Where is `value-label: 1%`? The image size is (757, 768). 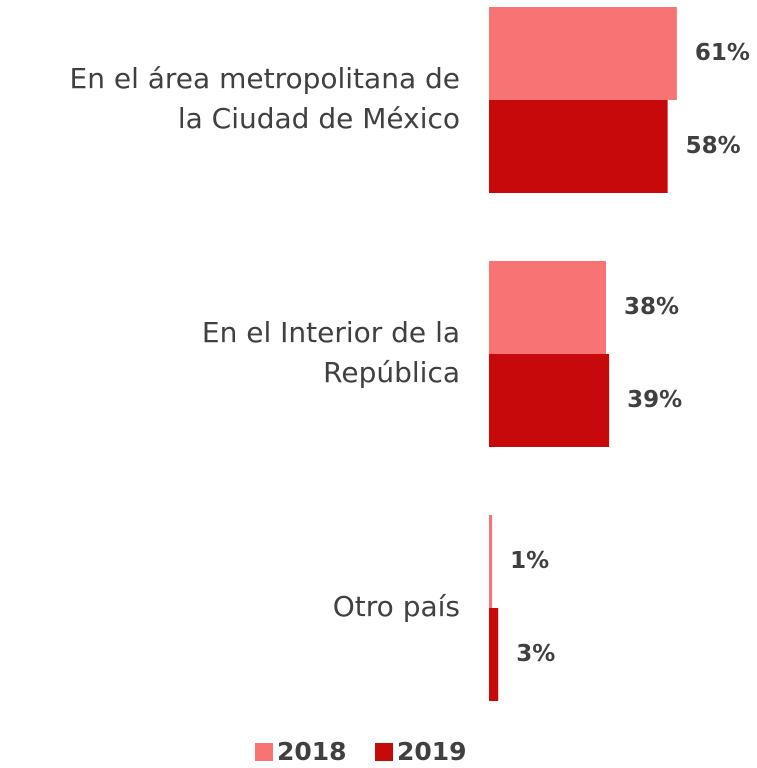 value-label: 1% is located at coordinates (529, 561).